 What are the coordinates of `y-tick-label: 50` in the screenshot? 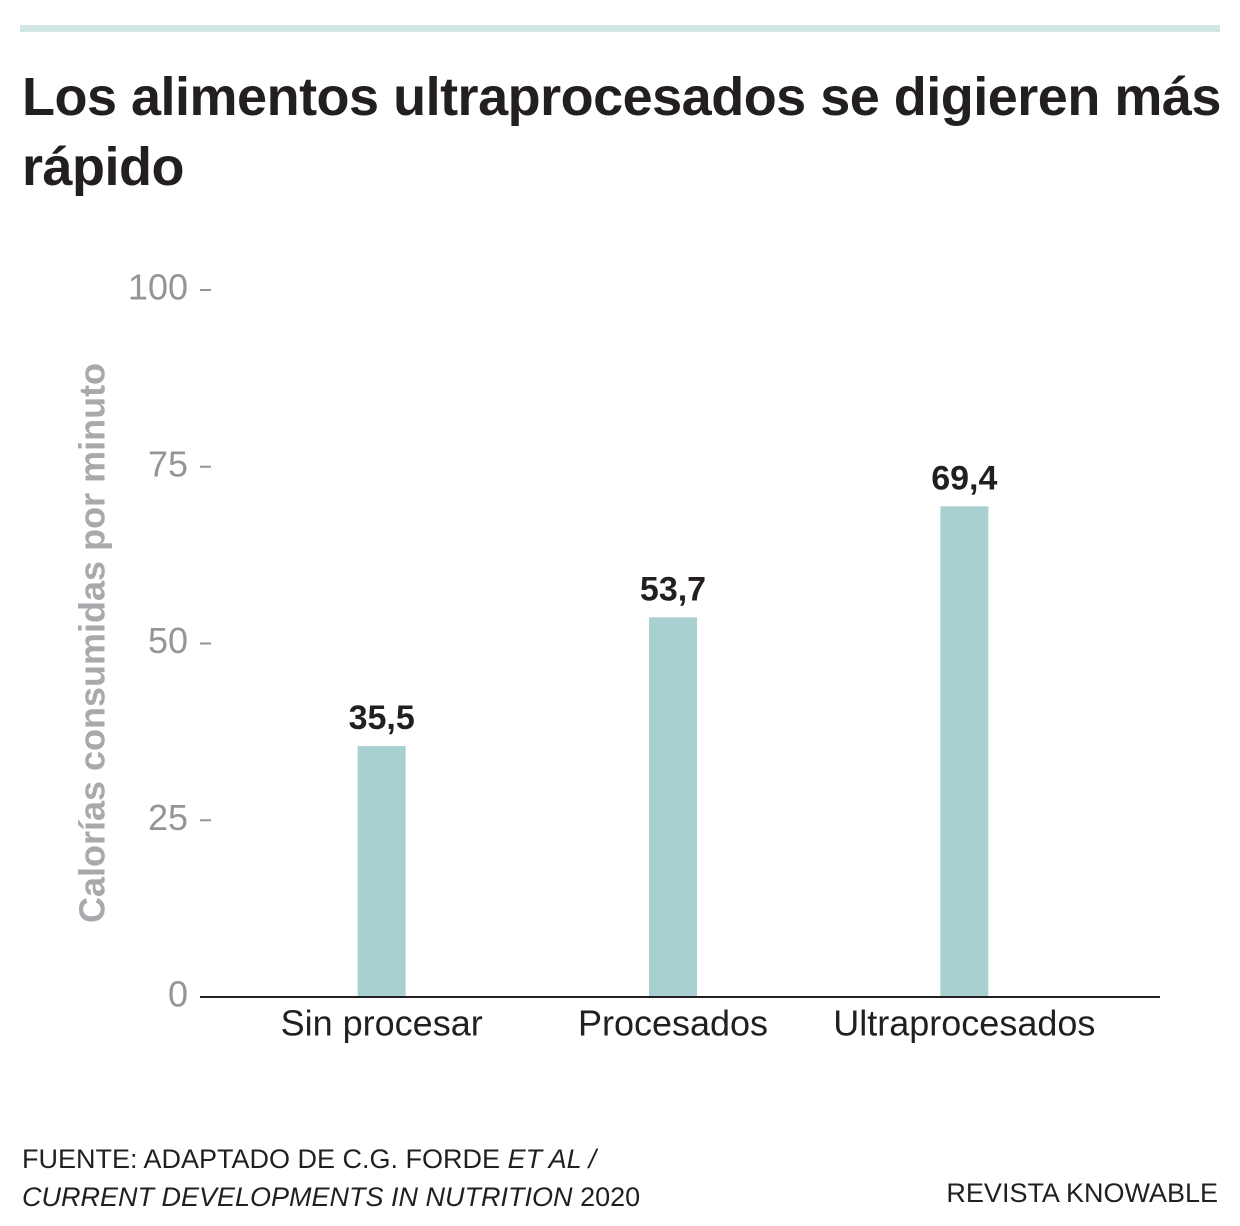 It's located at (168, 640).